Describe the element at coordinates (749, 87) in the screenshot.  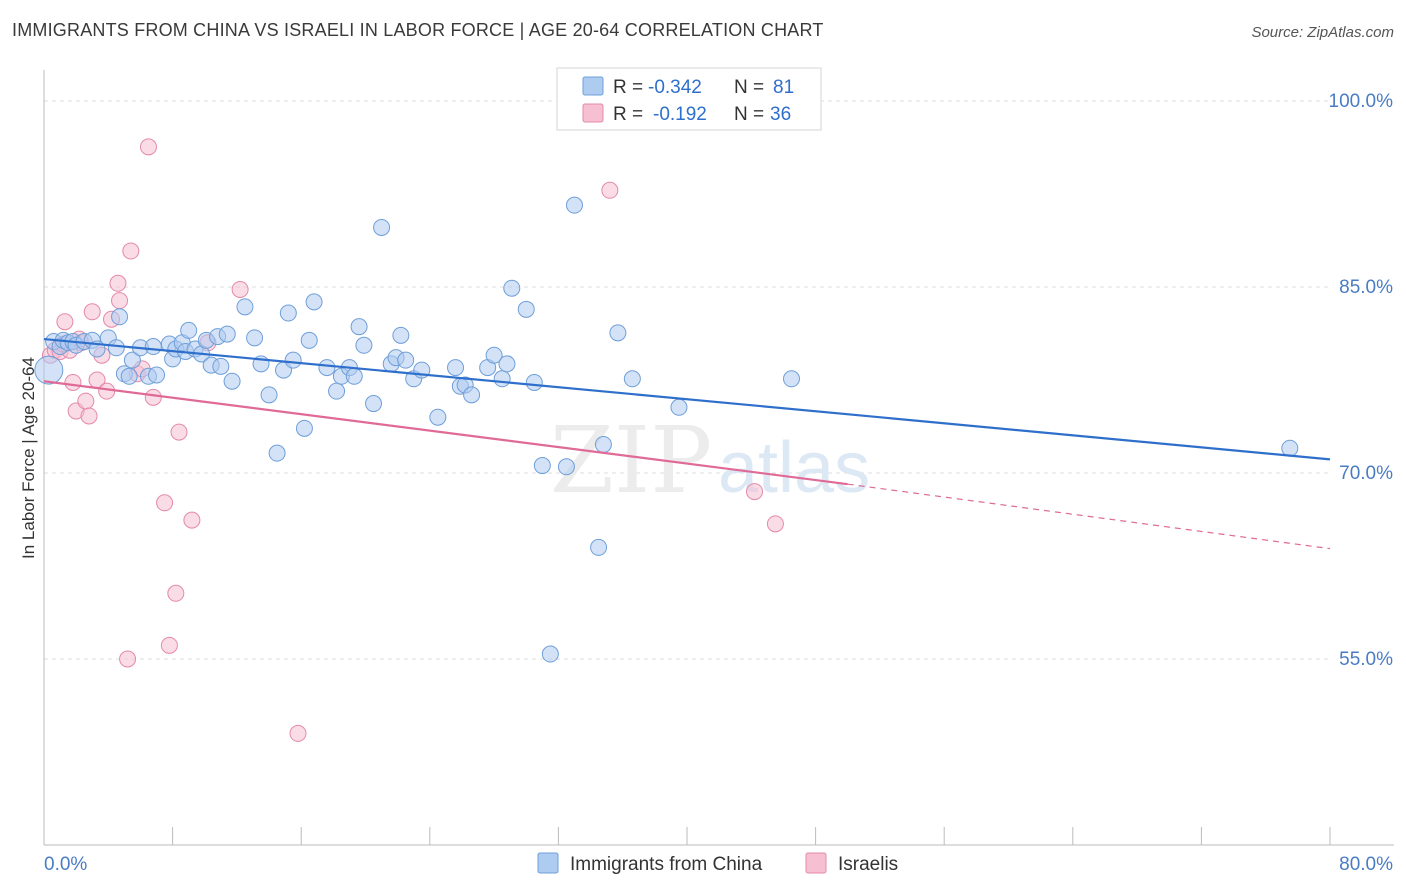
I see `n-label-china: N =` at that location.